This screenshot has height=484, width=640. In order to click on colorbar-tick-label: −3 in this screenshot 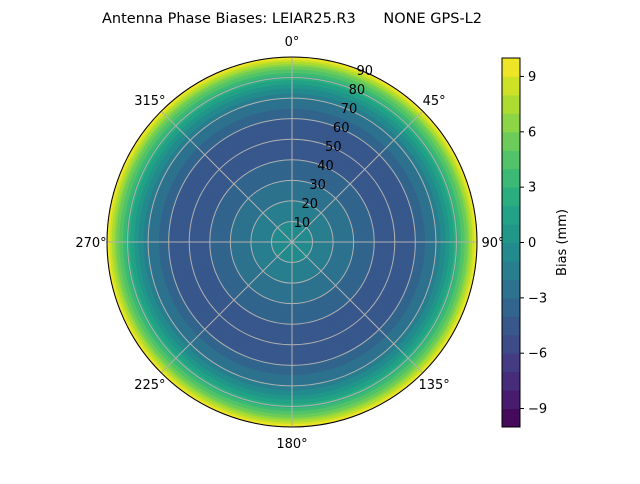, I will do `click(537, 298)`.